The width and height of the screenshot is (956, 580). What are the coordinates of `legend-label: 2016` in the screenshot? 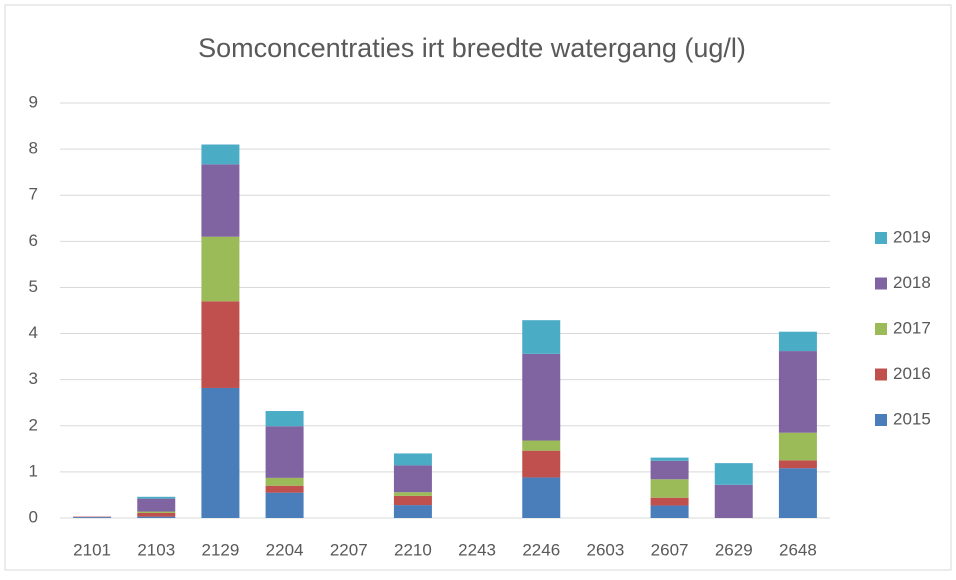 It's located at (912, 373).